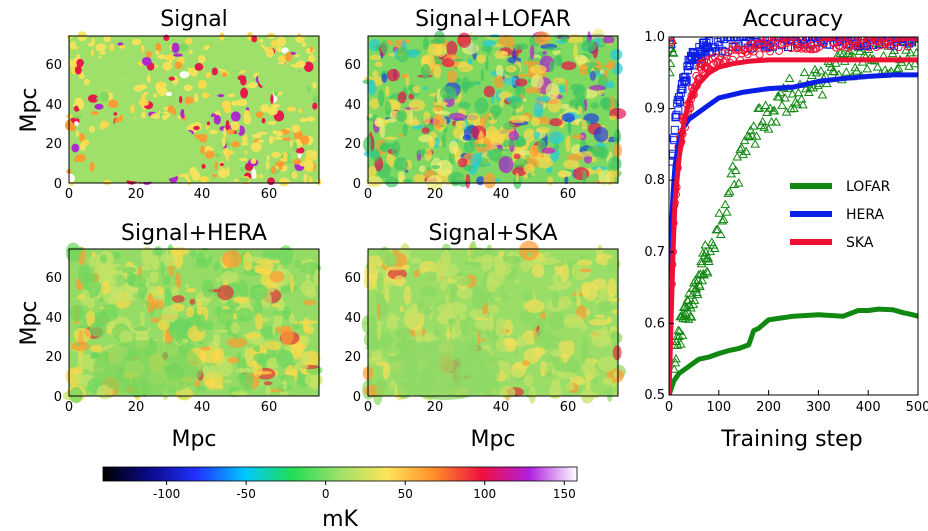 This screenshot has width=928, height=531. Describe the element at coordinates (53, 318) in the screenshot. I see `y-tick-label: 40` at that location.